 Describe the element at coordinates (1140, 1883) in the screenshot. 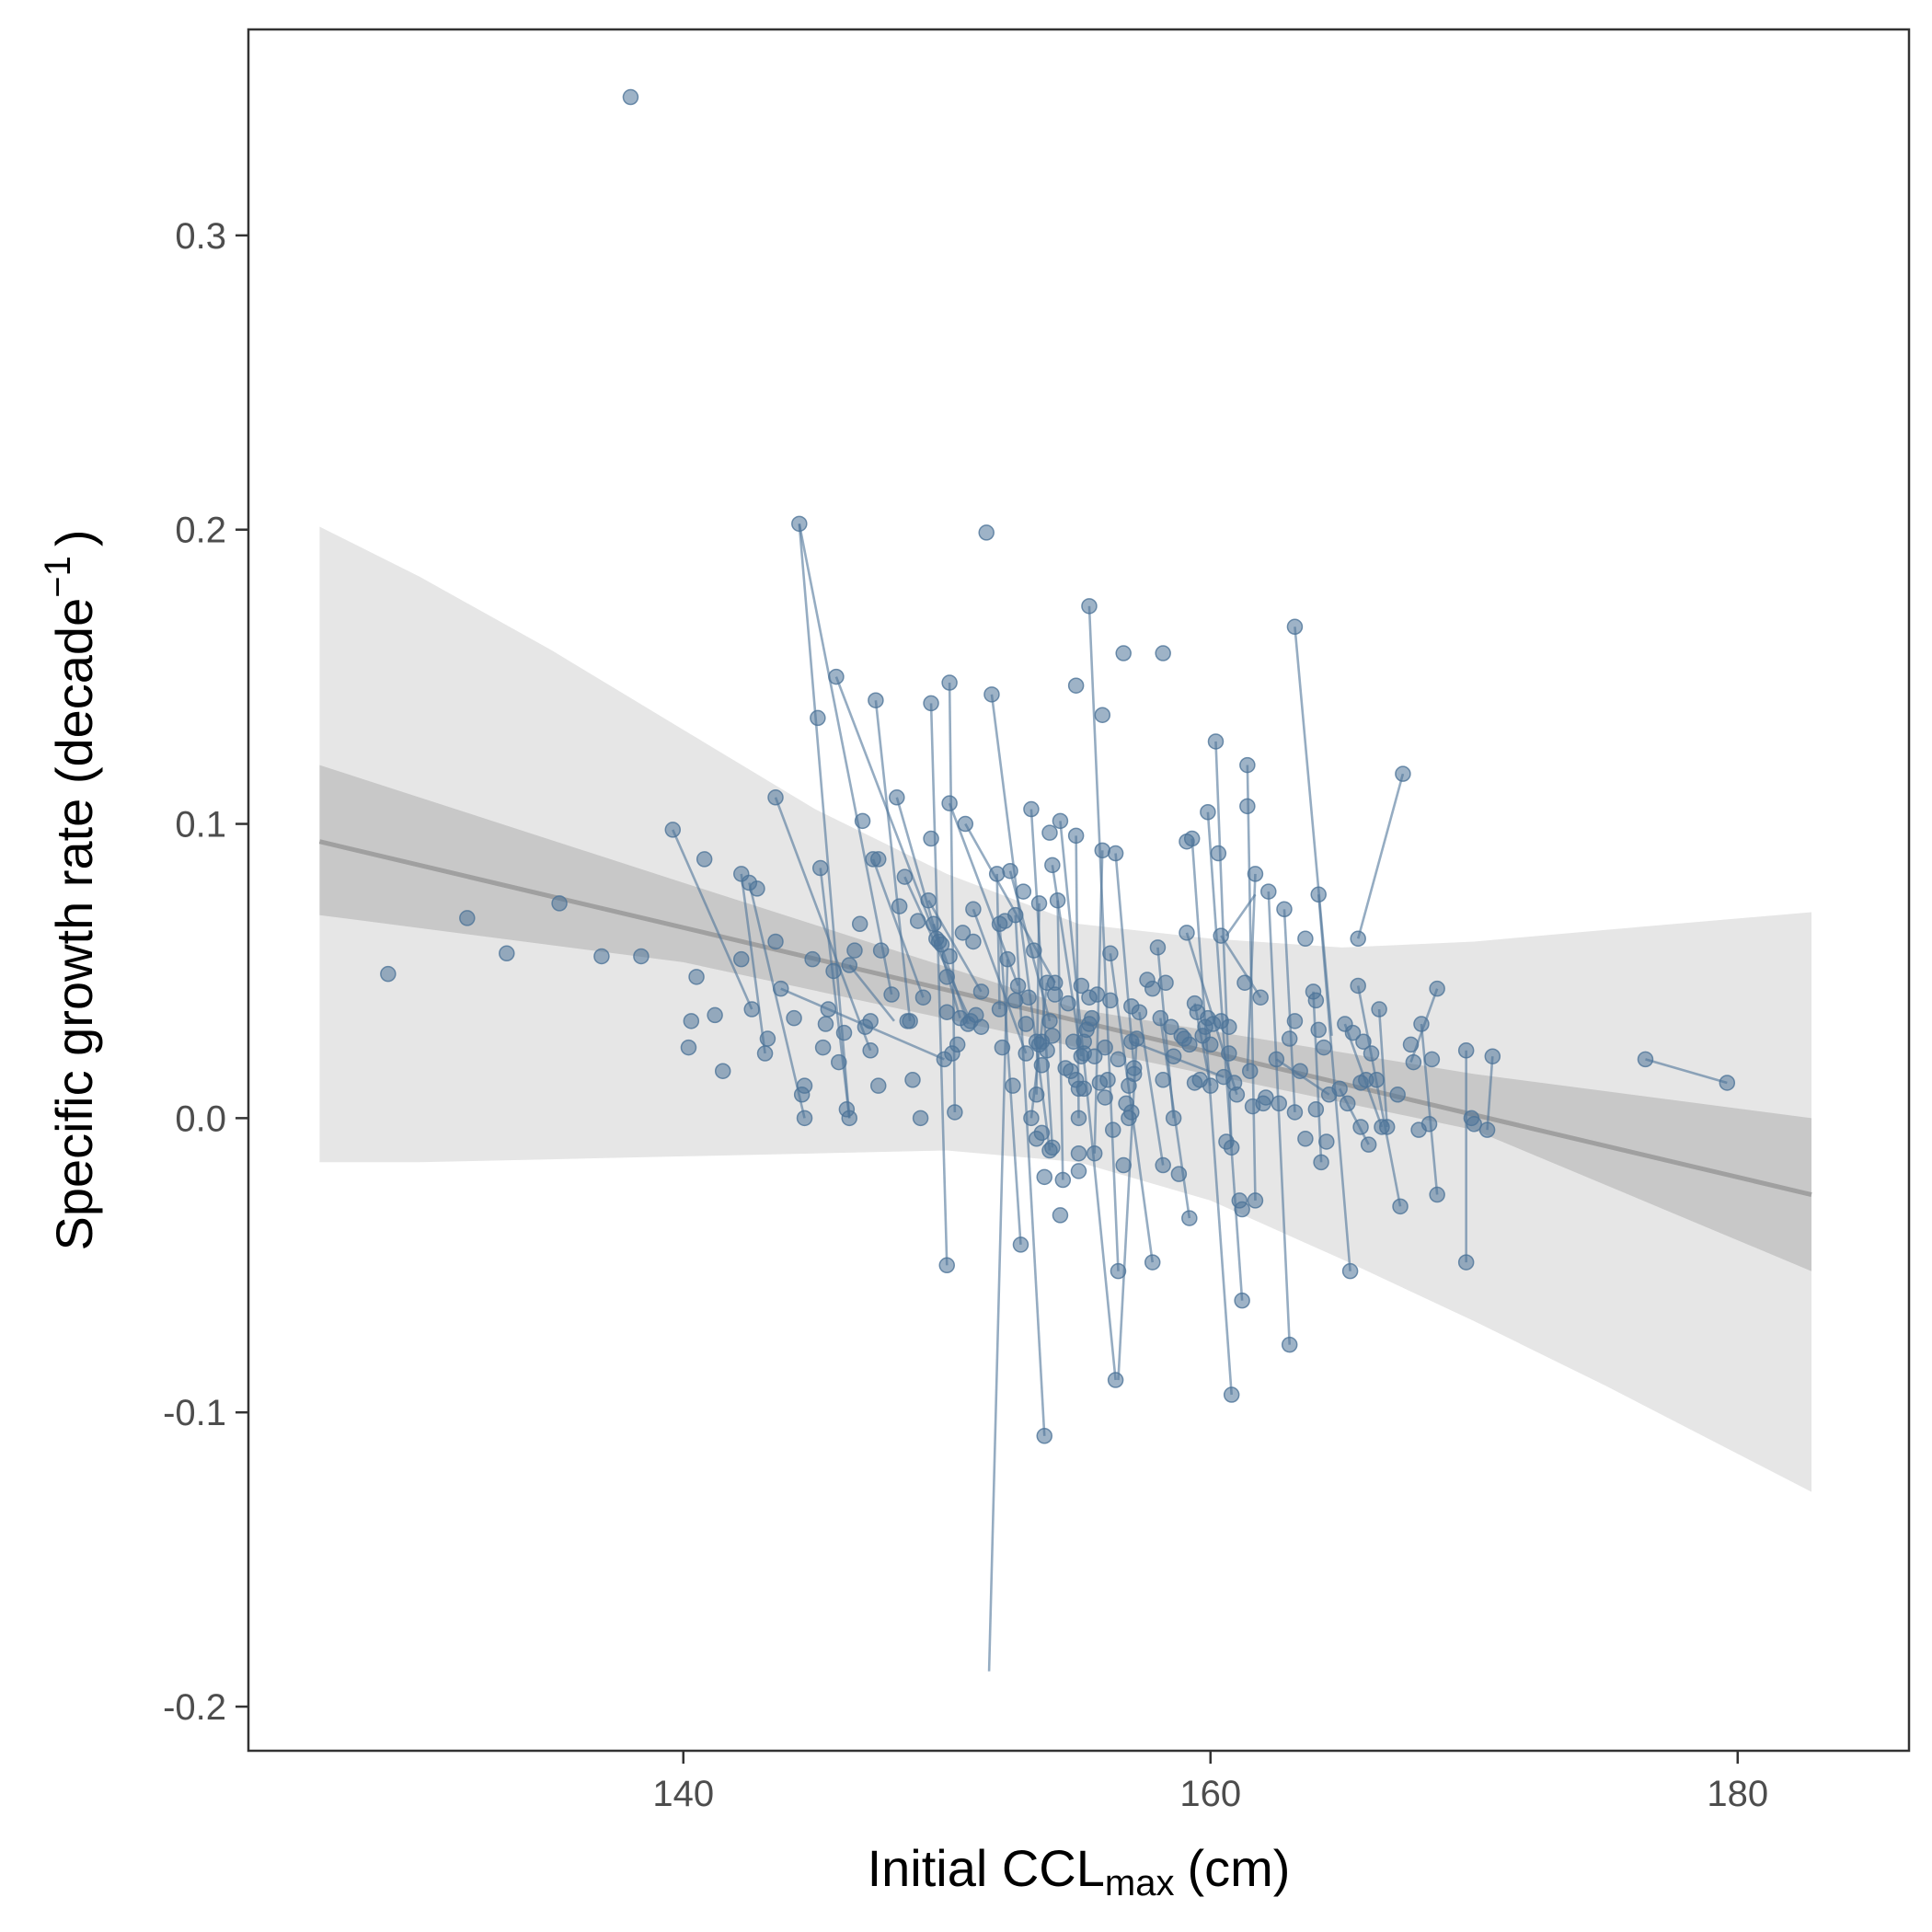

I see `x-axis-title-subscript: max` at that location.